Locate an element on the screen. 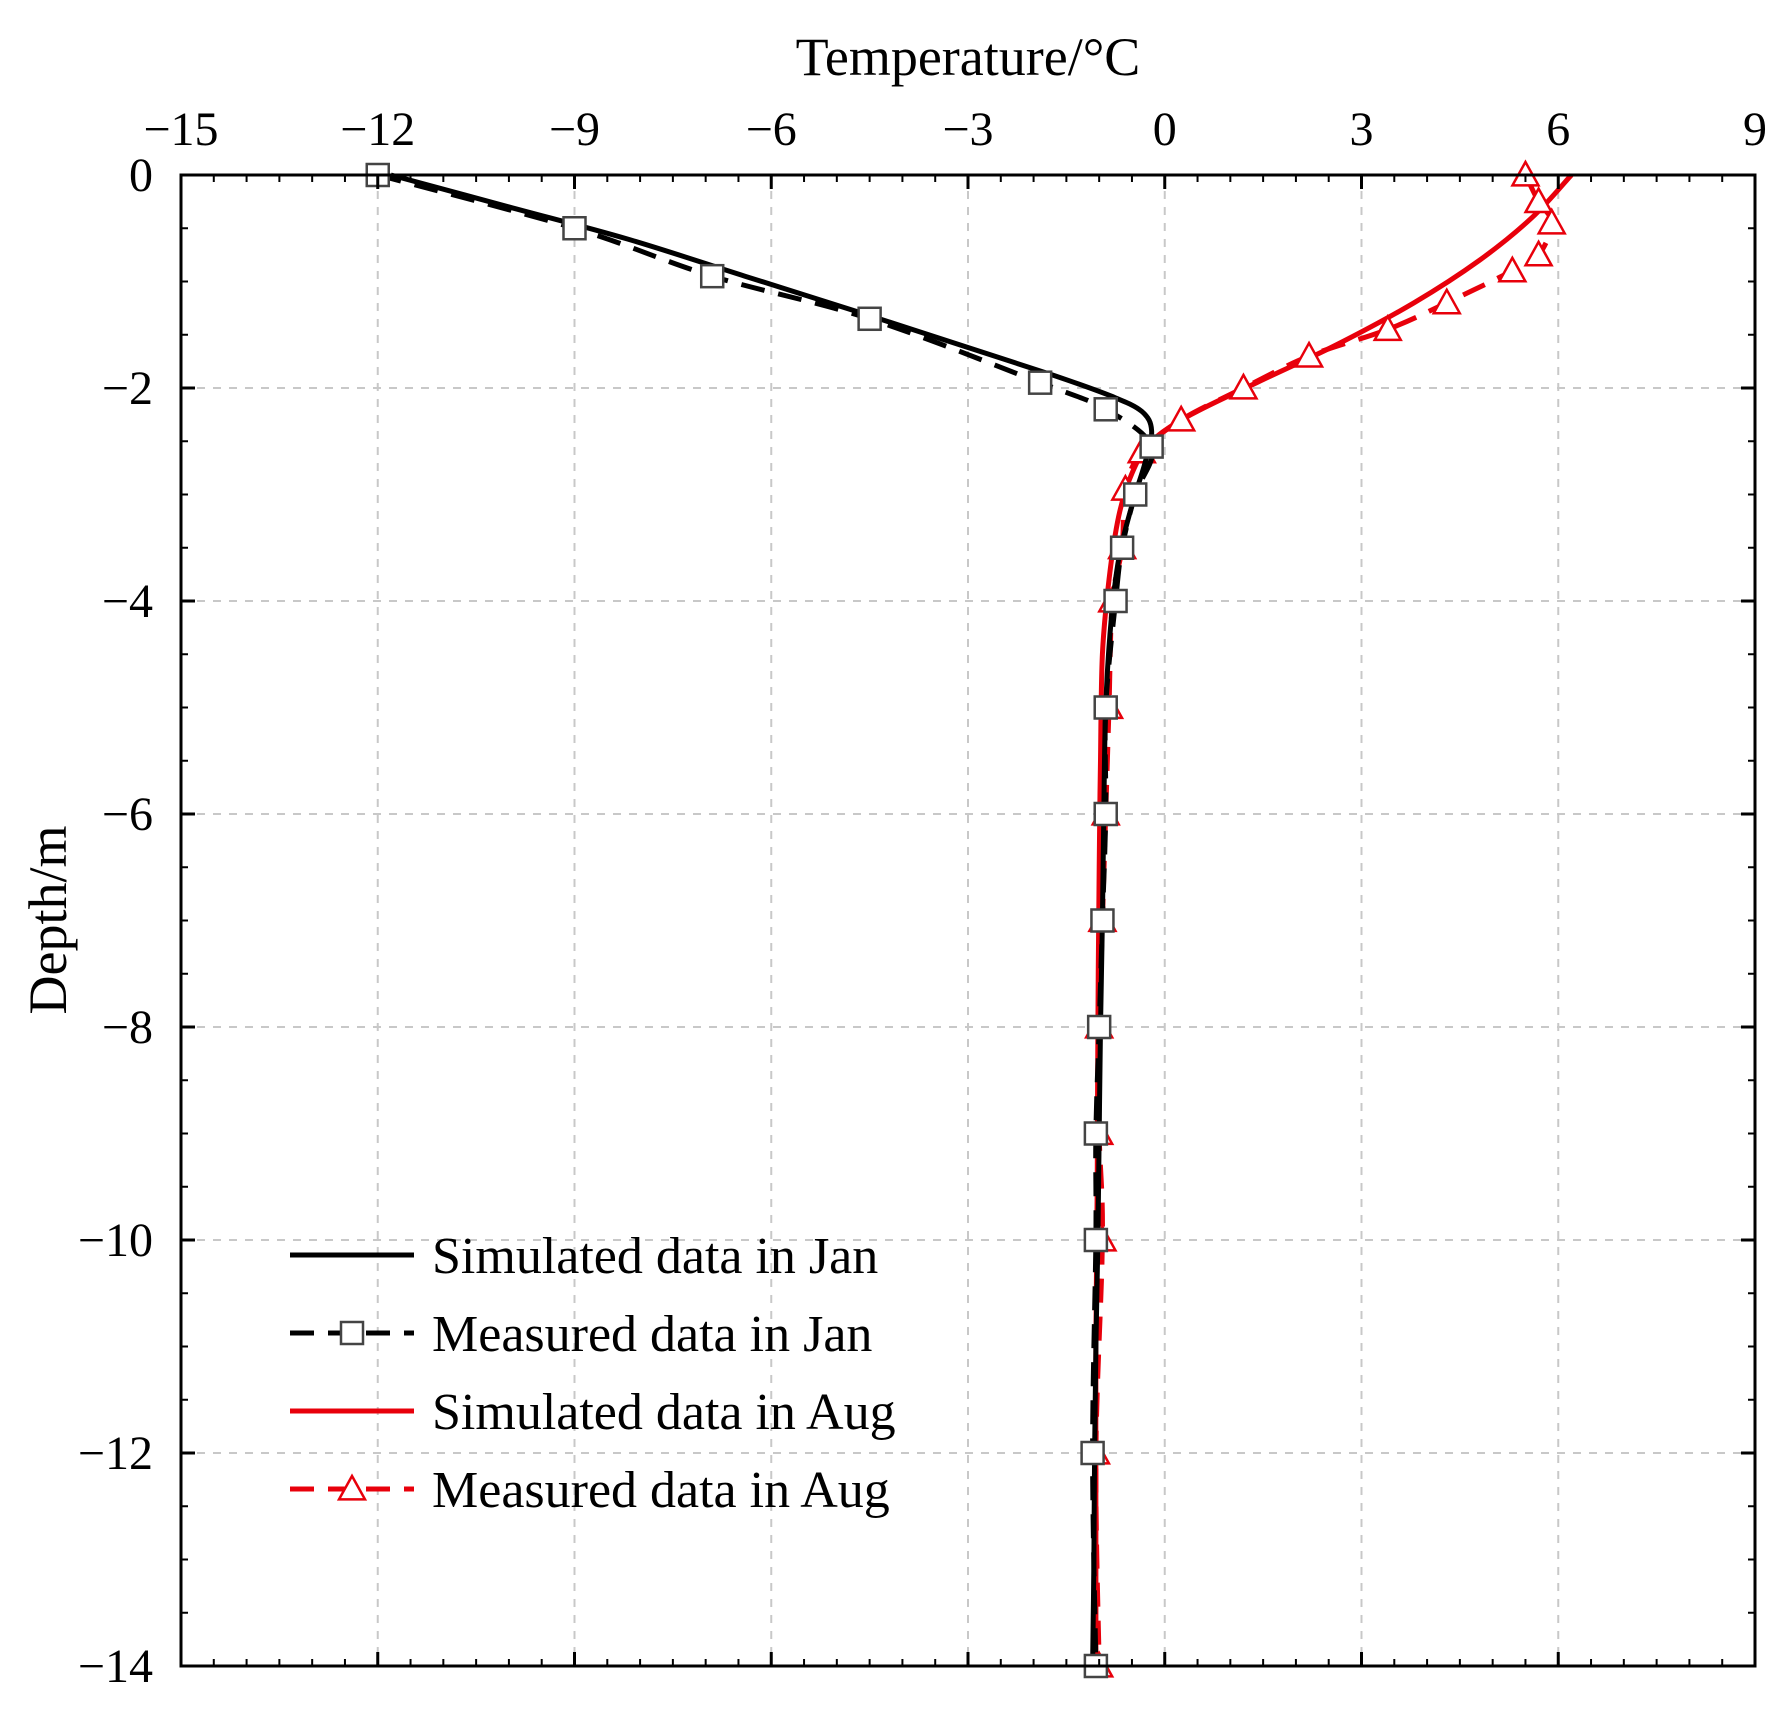 Image resolution: width=1785 pixels, height=1727 pixels. y-axis-label: Depth/m is located at coordinates (48, 920).